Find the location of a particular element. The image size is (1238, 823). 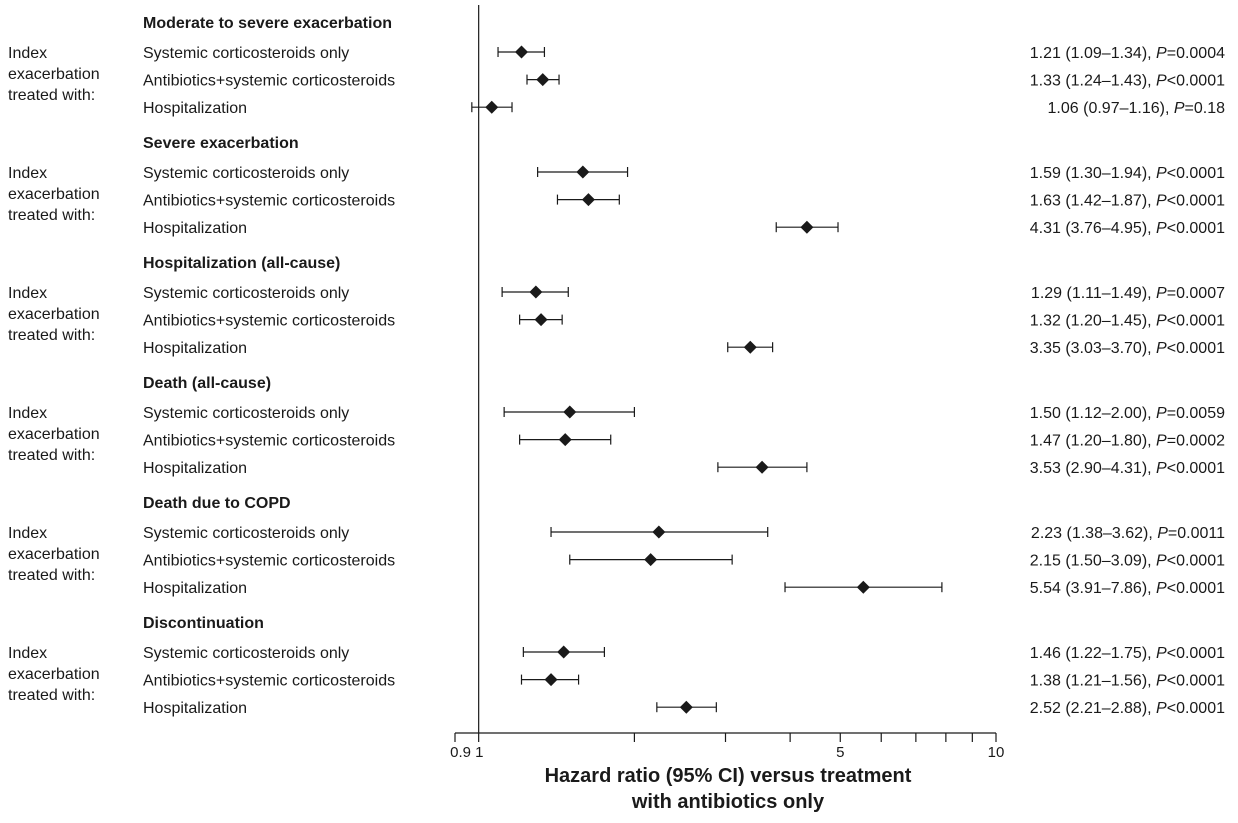

group-title: Hospitalization (all-cause) is located at coordinates (241, 263).